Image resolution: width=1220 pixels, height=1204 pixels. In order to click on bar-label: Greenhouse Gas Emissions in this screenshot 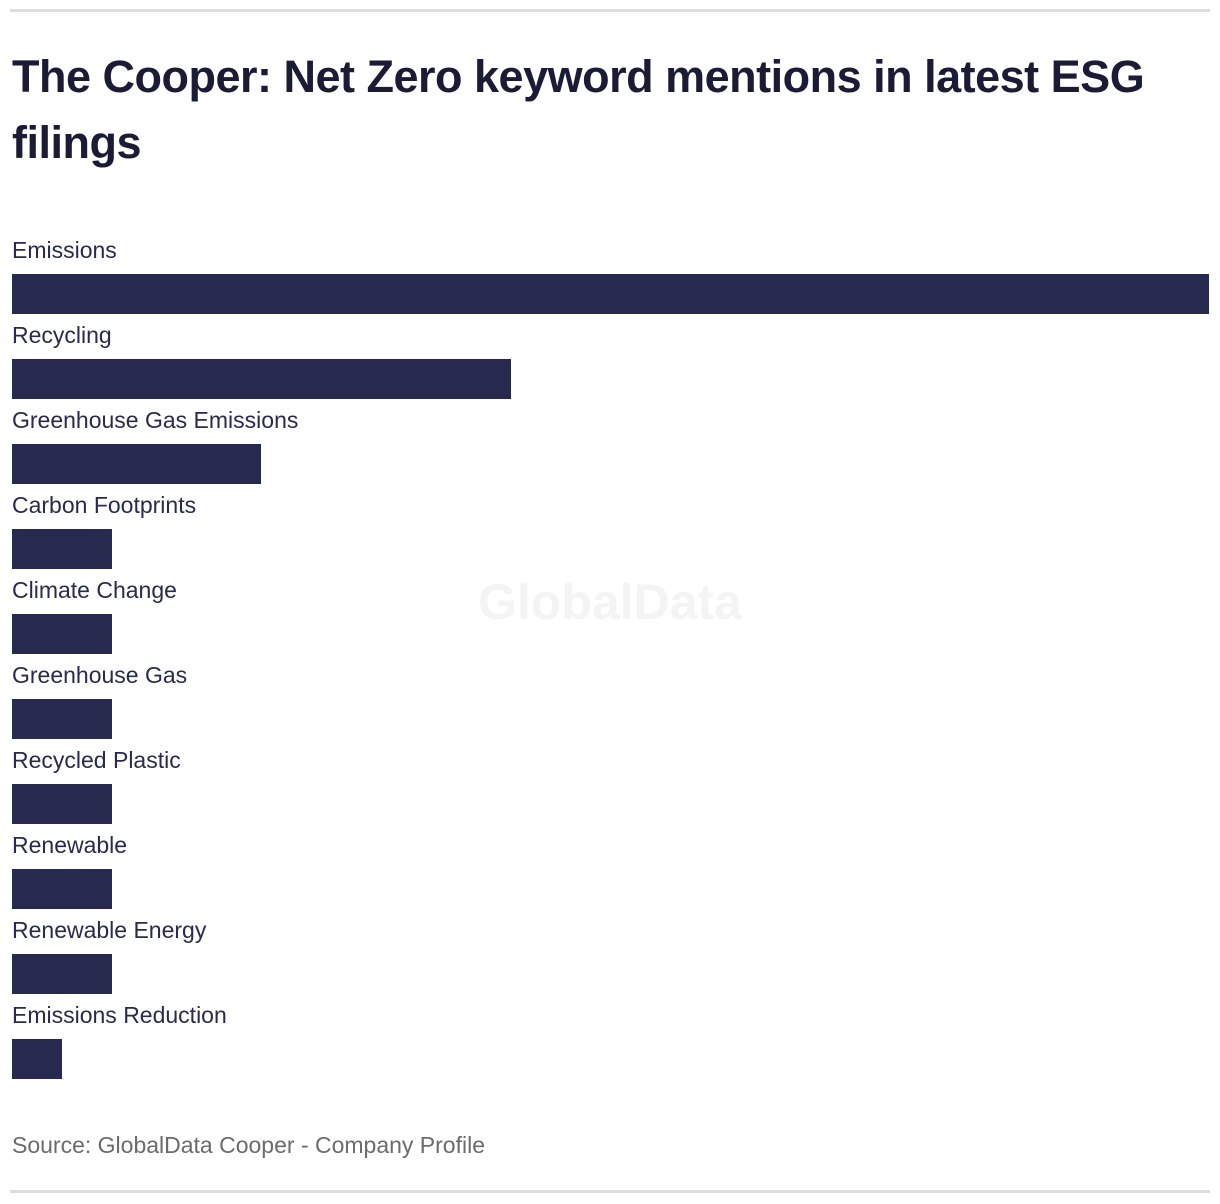, I will do `click(155, 420)`.